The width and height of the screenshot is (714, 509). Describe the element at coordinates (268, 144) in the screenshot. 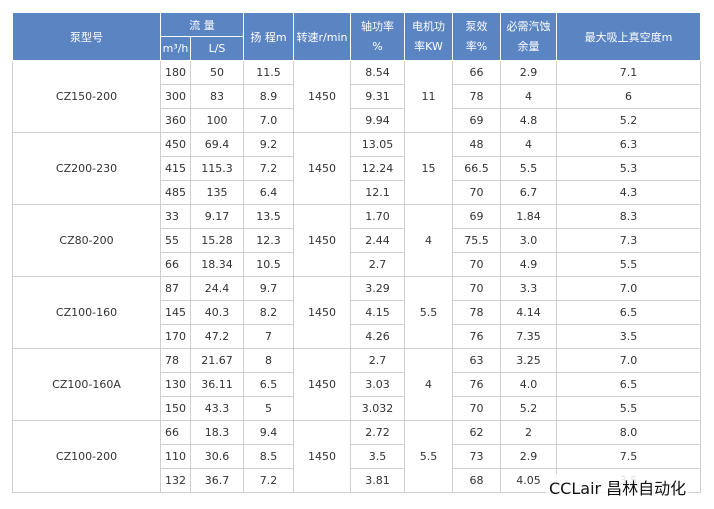

I see `head: 9.2` at that location.